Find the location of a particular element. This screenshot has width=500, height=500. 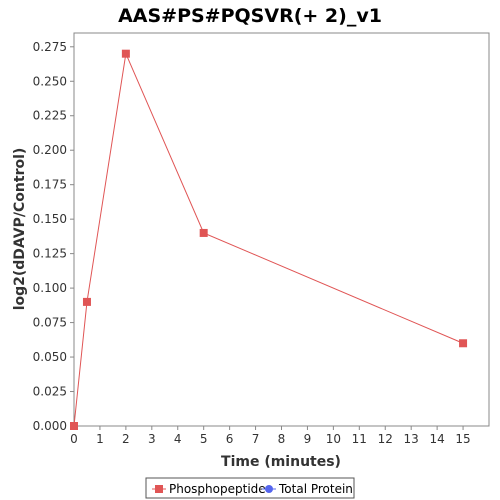

legend-circle-marker-icon is located at coordinates (269, 489).